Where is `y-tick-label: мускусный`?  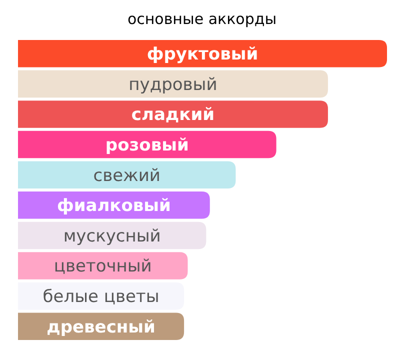 y-tick-label: мускусный is located at coordinates (112, 236).